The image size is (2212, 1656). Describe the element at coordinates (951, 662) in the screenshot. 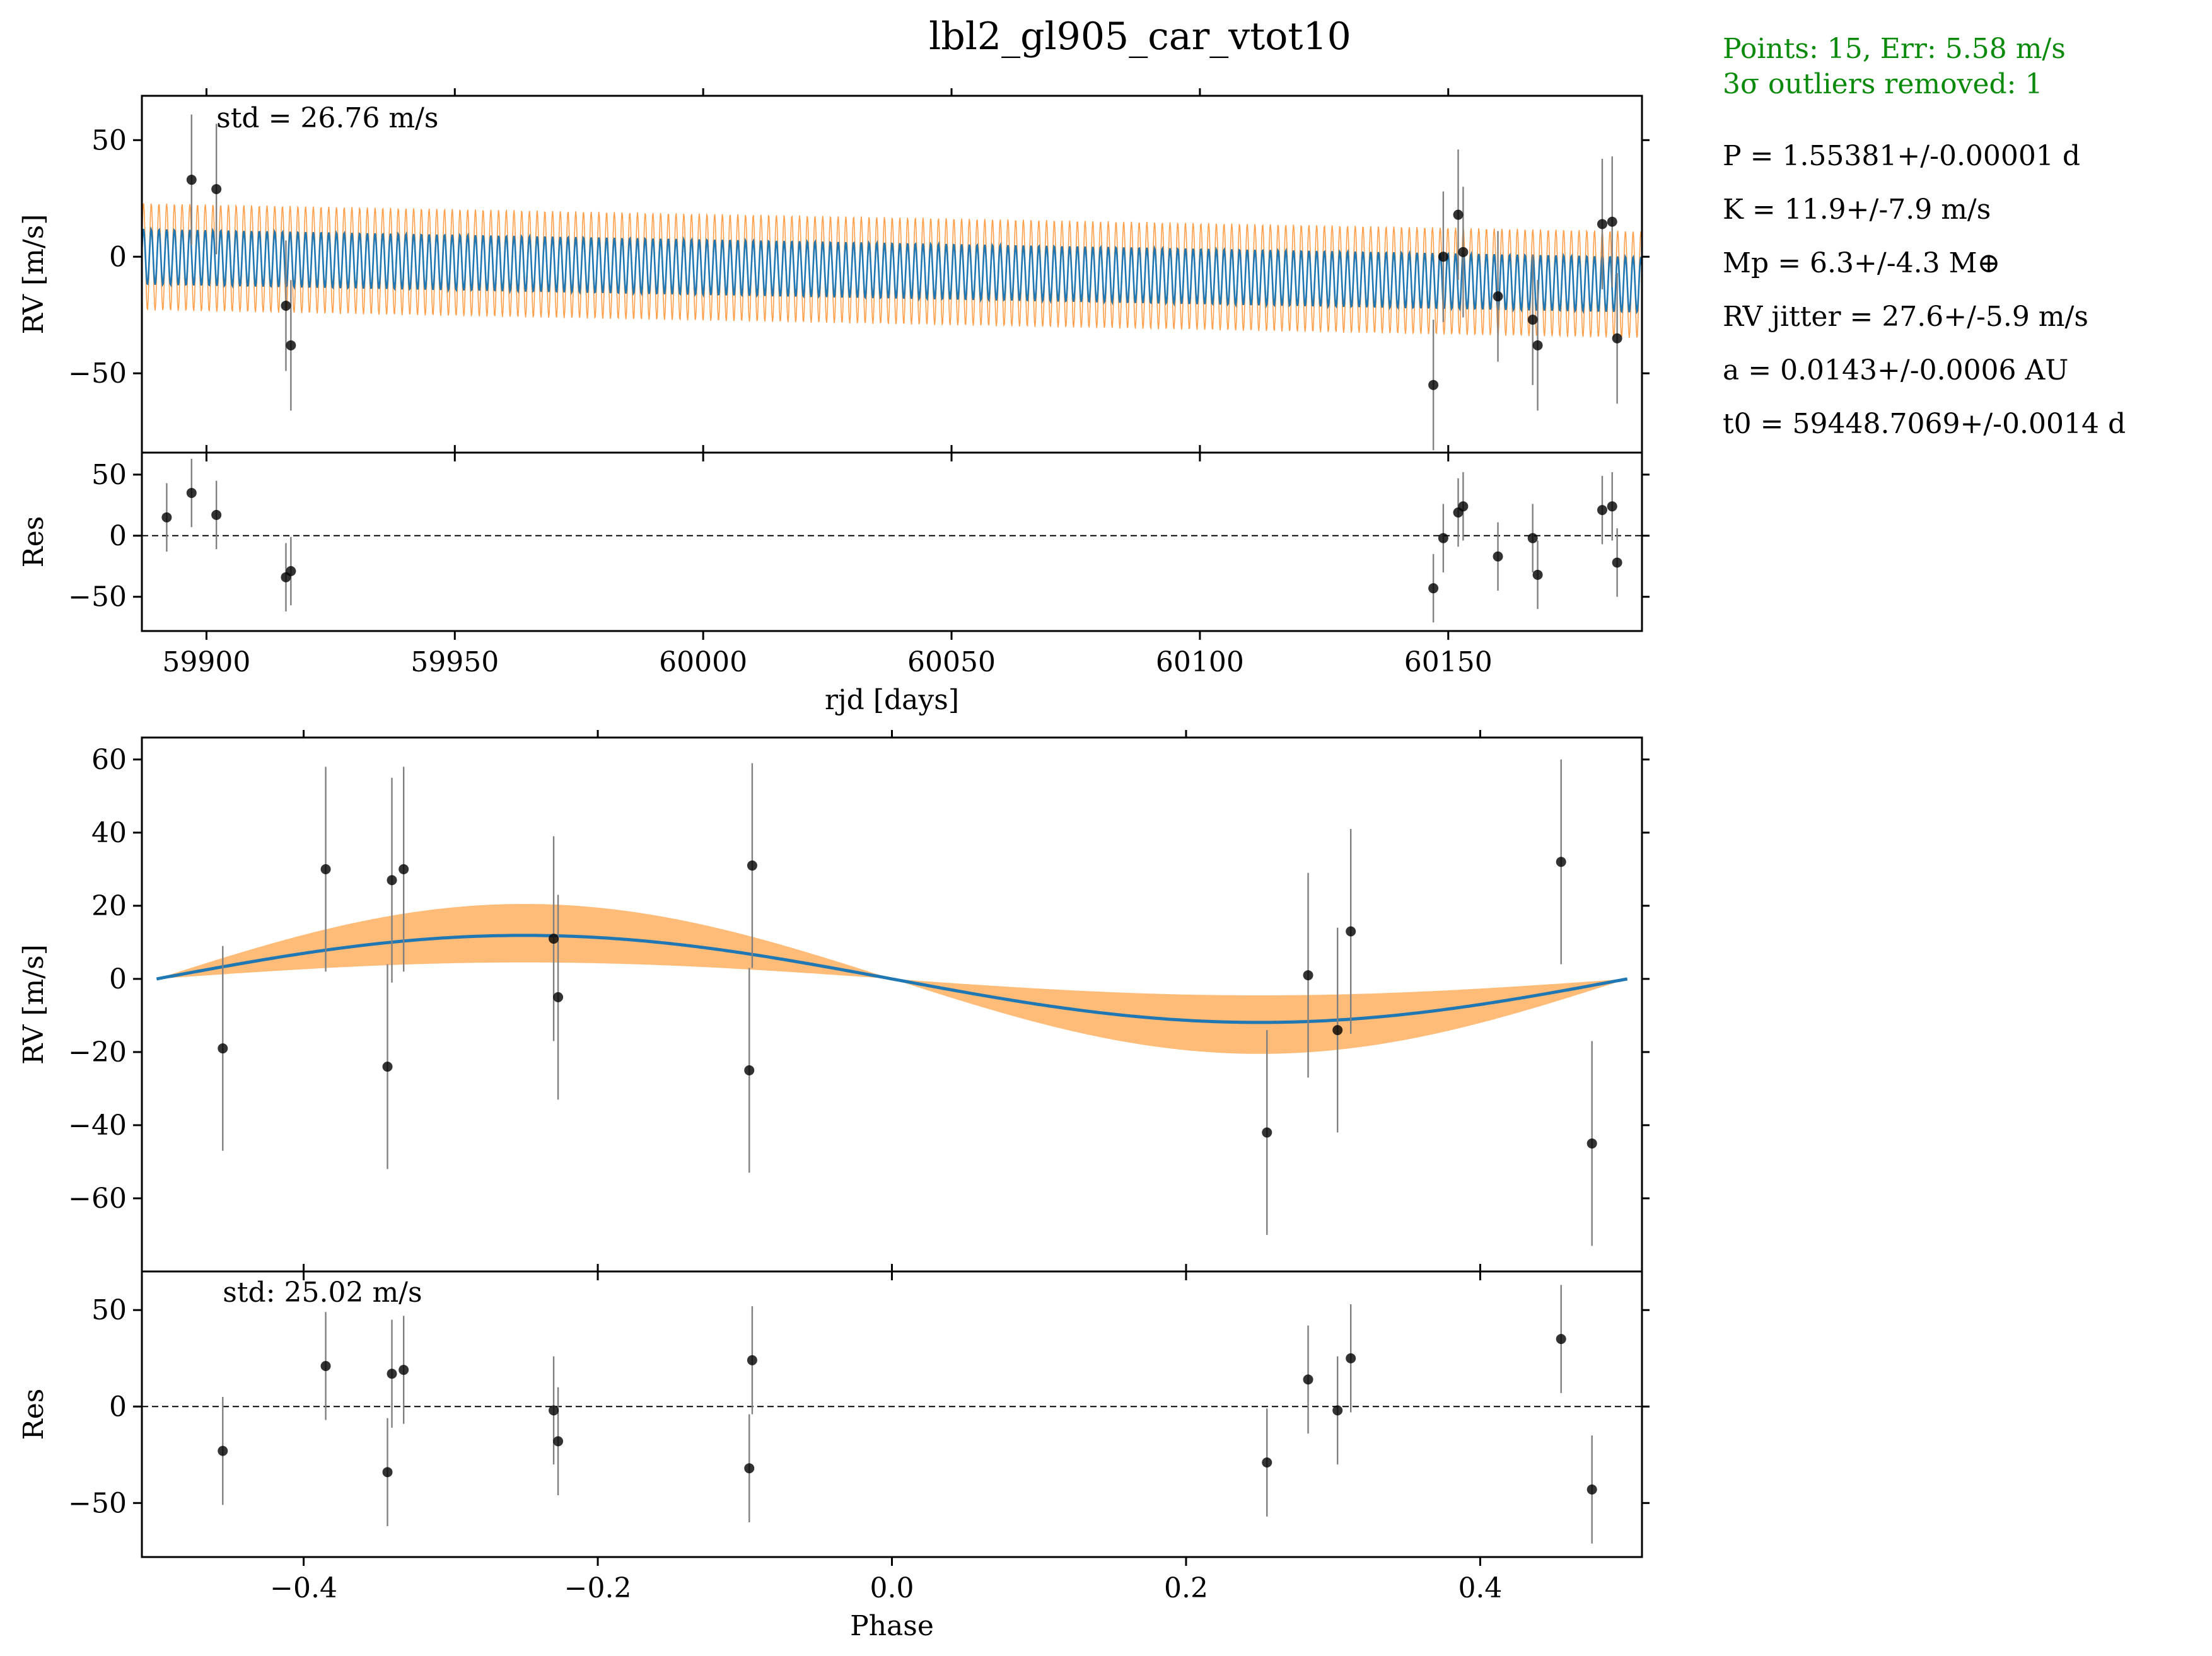

I see `x-tick-label: 60050` at that location.